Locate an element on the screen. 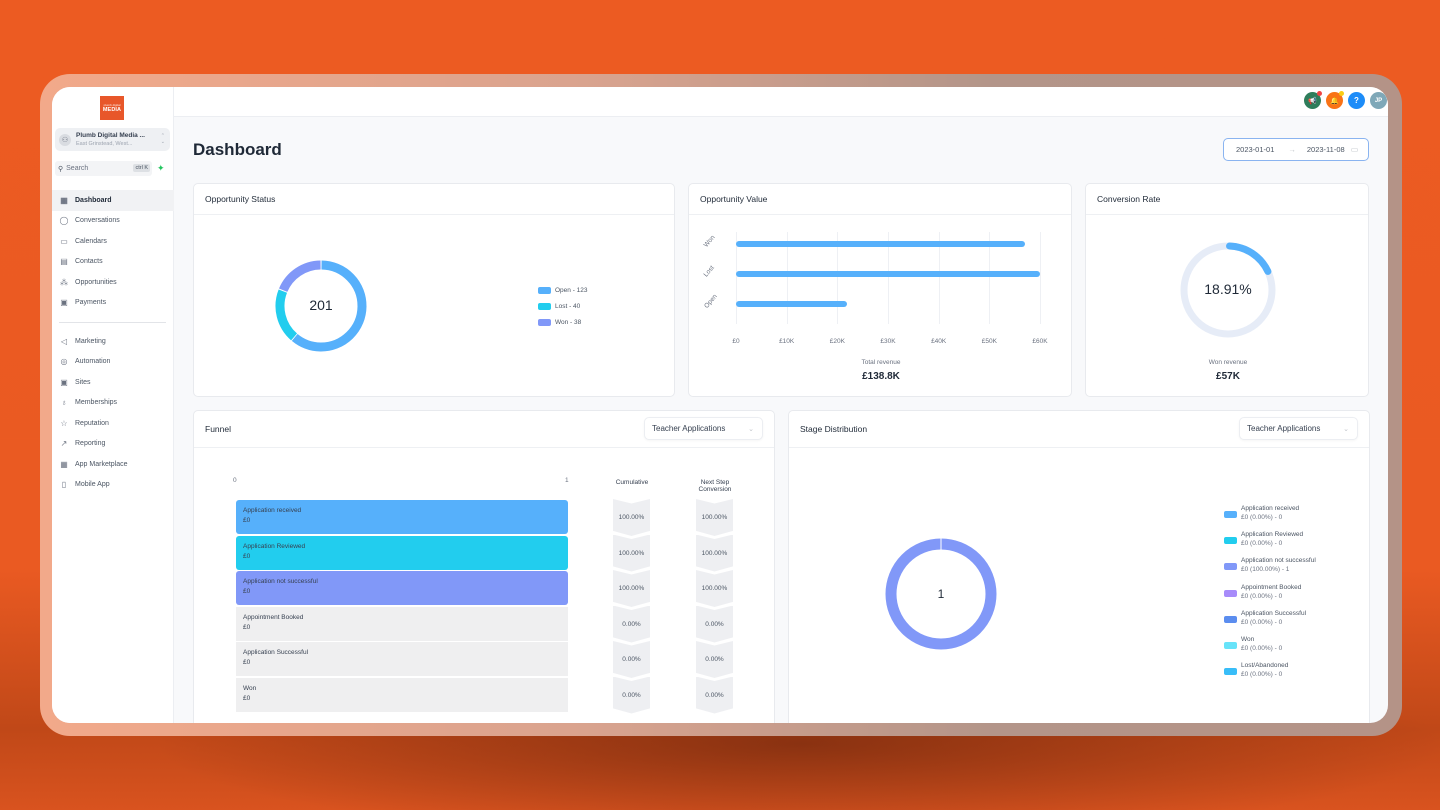 The height and width of the screenshot is (810, 1440). automation-icon: ◎ is located at coordinates (64, 362).